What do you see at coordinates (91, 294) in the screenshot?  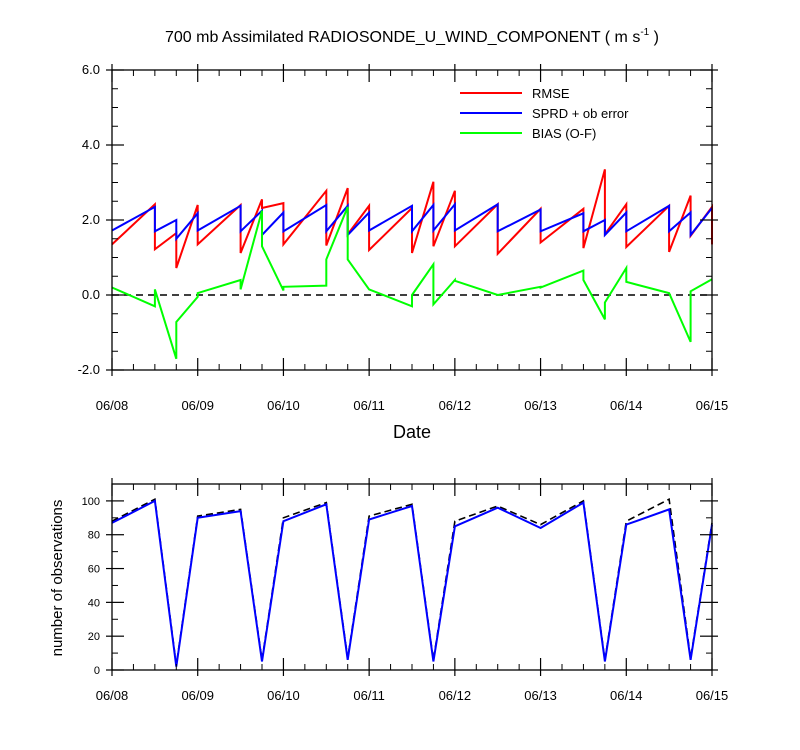 I see `y-tick-label: 0.0` at bounding box center [91, 294].